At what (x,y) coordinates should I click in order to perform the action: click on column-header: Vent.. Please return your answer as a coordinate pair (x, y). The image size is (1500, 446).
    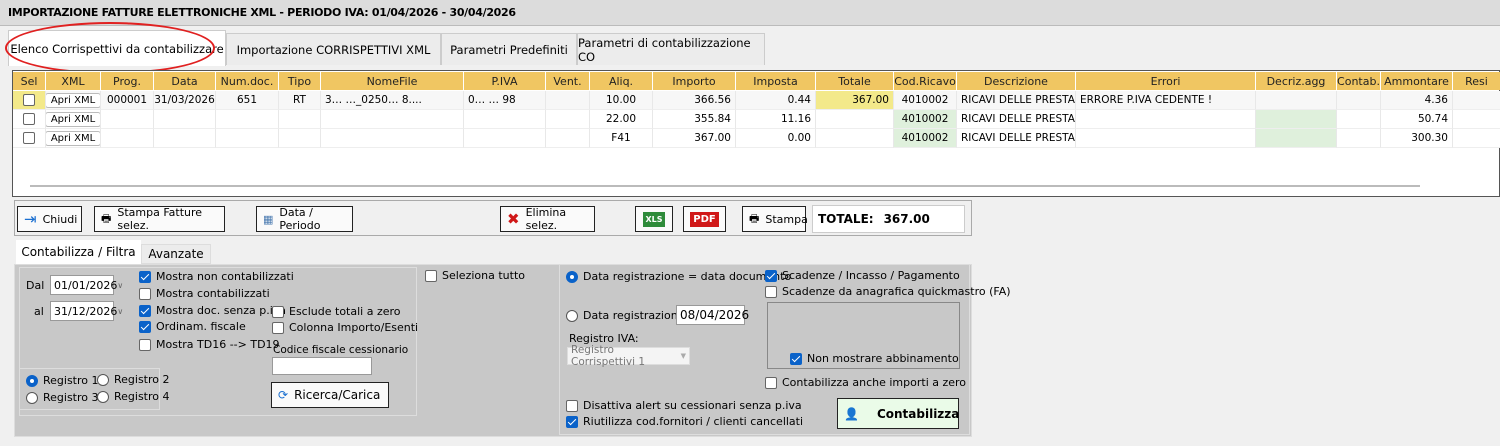
    Looking at the image, I should click on (568, 81).